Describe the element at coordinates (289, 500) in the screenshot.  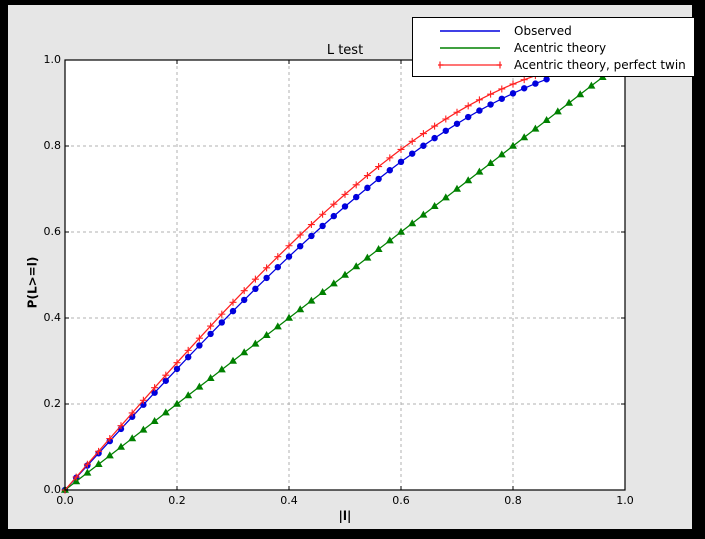
I see `x-tick-label: 0.4` at that location.